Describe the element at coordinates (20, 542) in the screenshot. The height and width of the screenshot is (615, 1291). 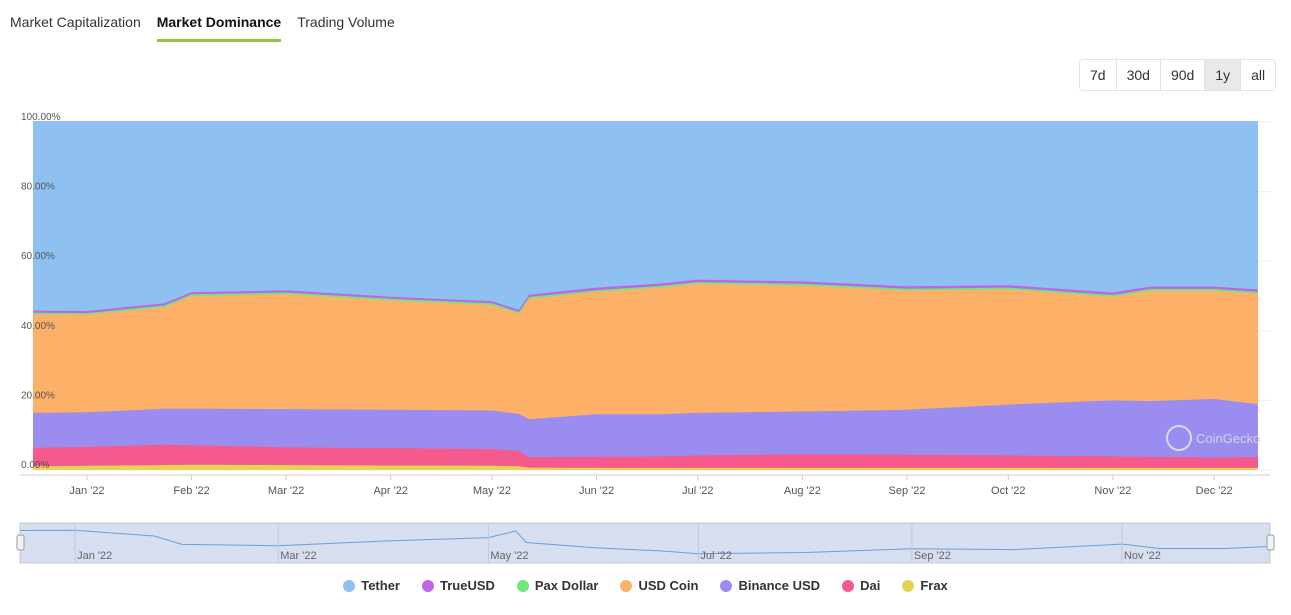
I see `navigator-left-handle` at that location.